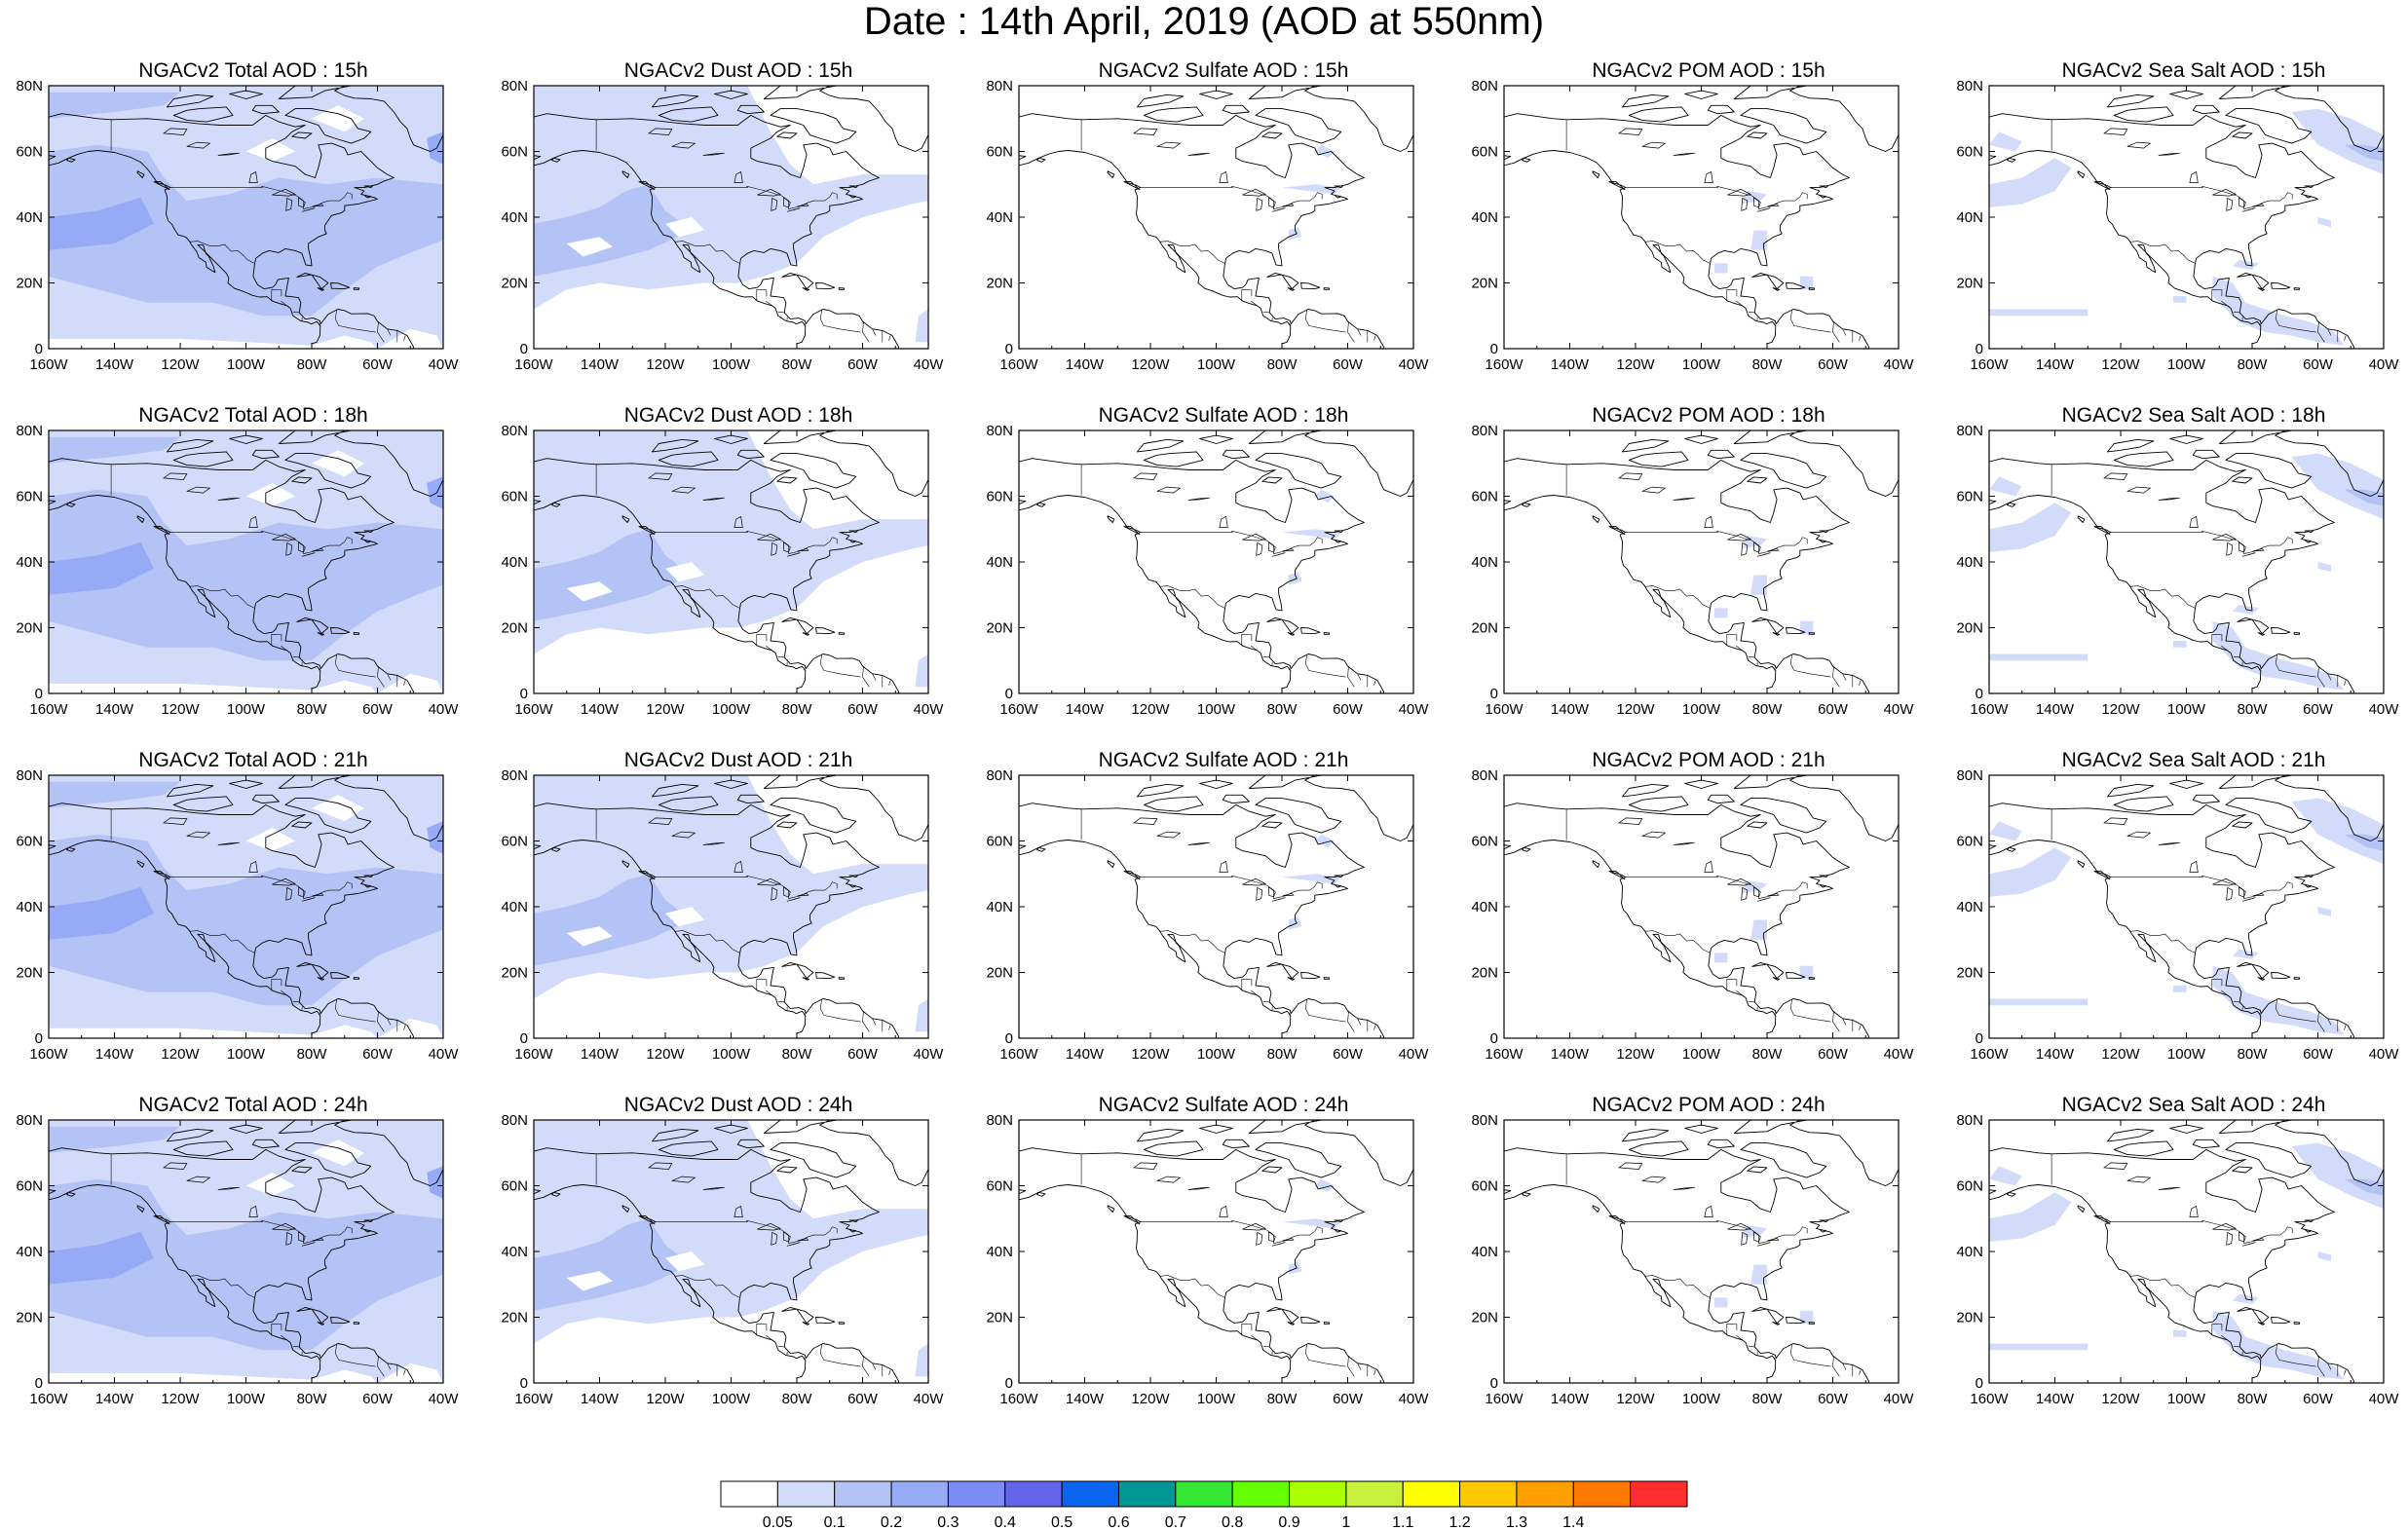 The height and width of the screenshot is (1531, 2408). I want to click on panel-title: NGACv2 Sulfate AOD : 21h, so click(1223, 760).